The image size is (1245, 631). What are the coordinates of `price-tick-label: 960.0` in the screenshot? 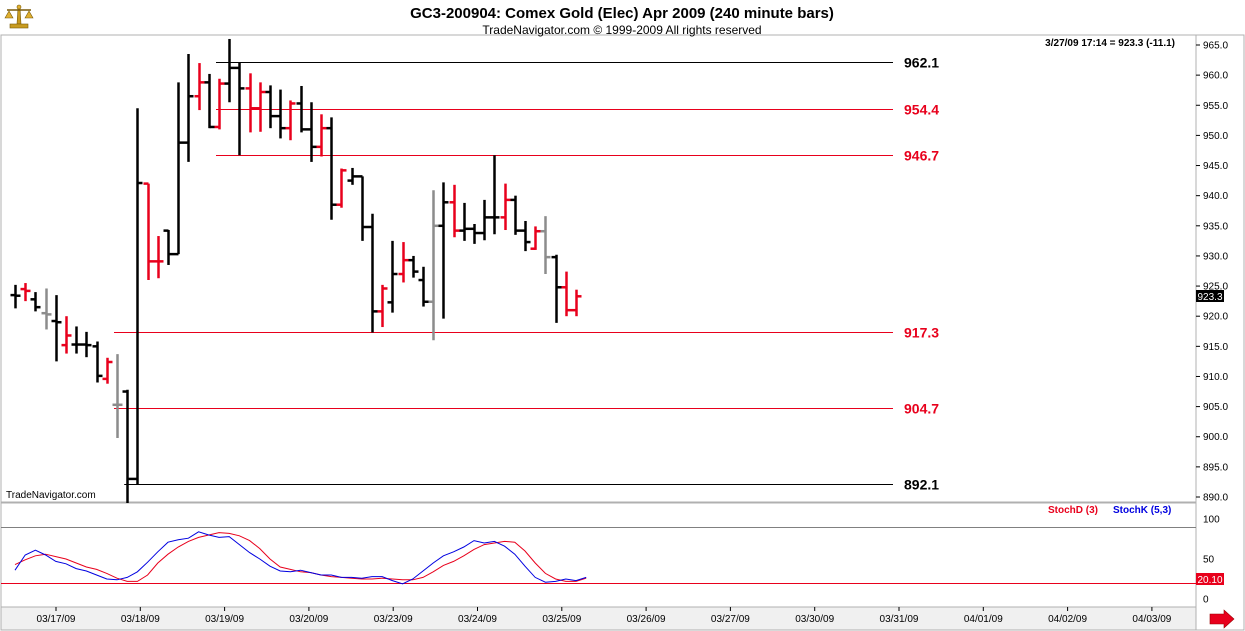 It's located at (1215, 76).